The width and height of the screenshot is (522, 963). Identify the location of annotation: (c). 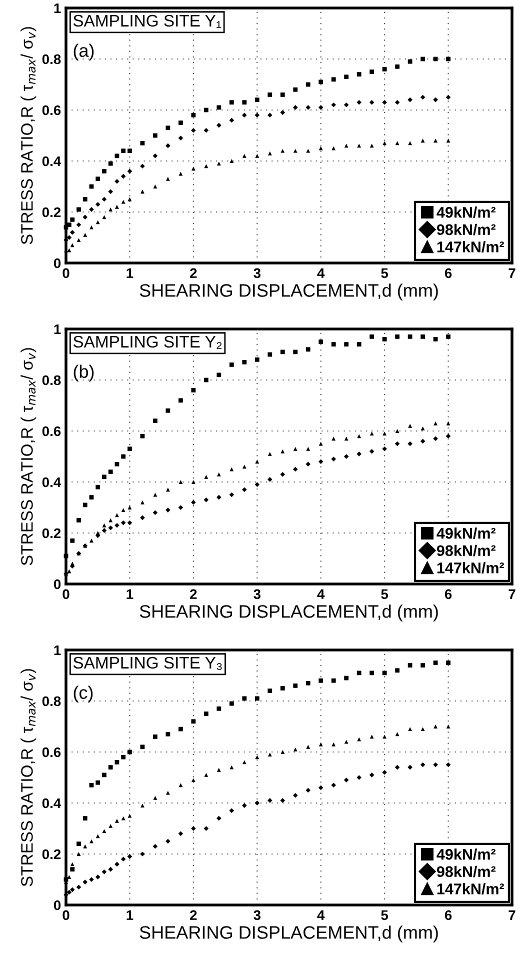
(83, 694).